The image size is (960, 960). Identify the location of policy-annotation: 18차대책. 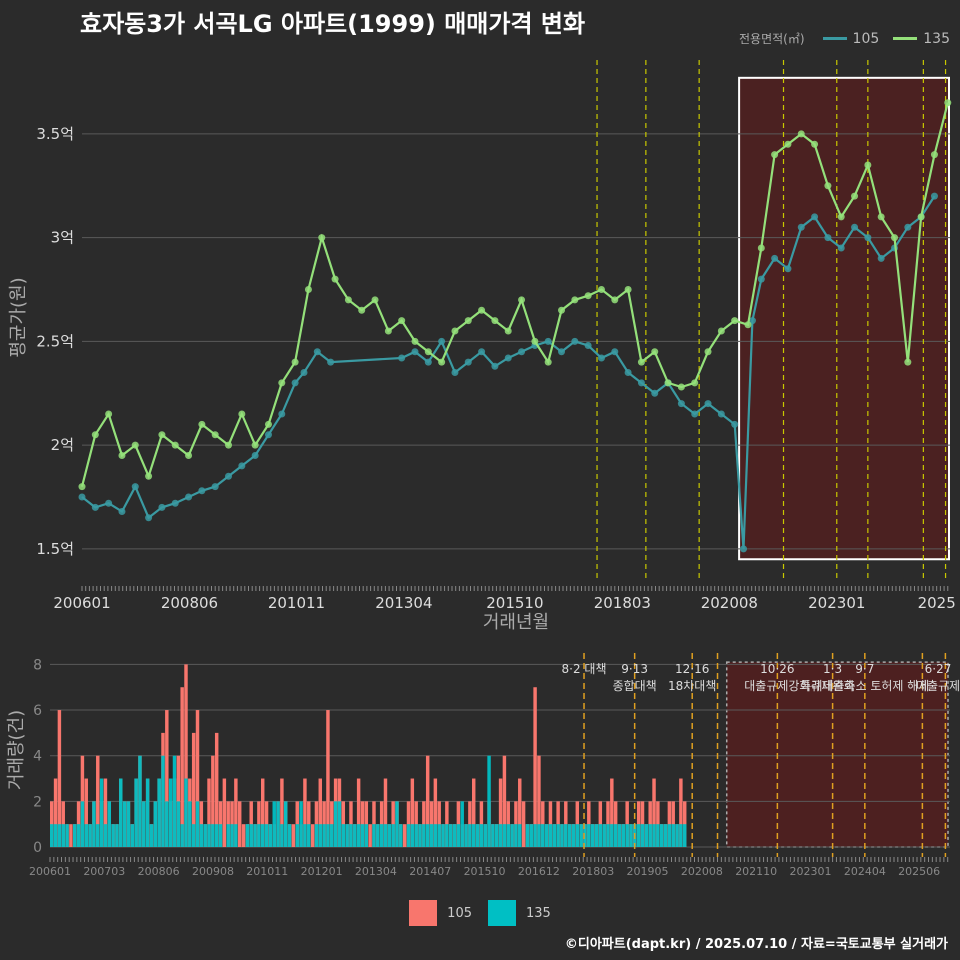
(692, 685).